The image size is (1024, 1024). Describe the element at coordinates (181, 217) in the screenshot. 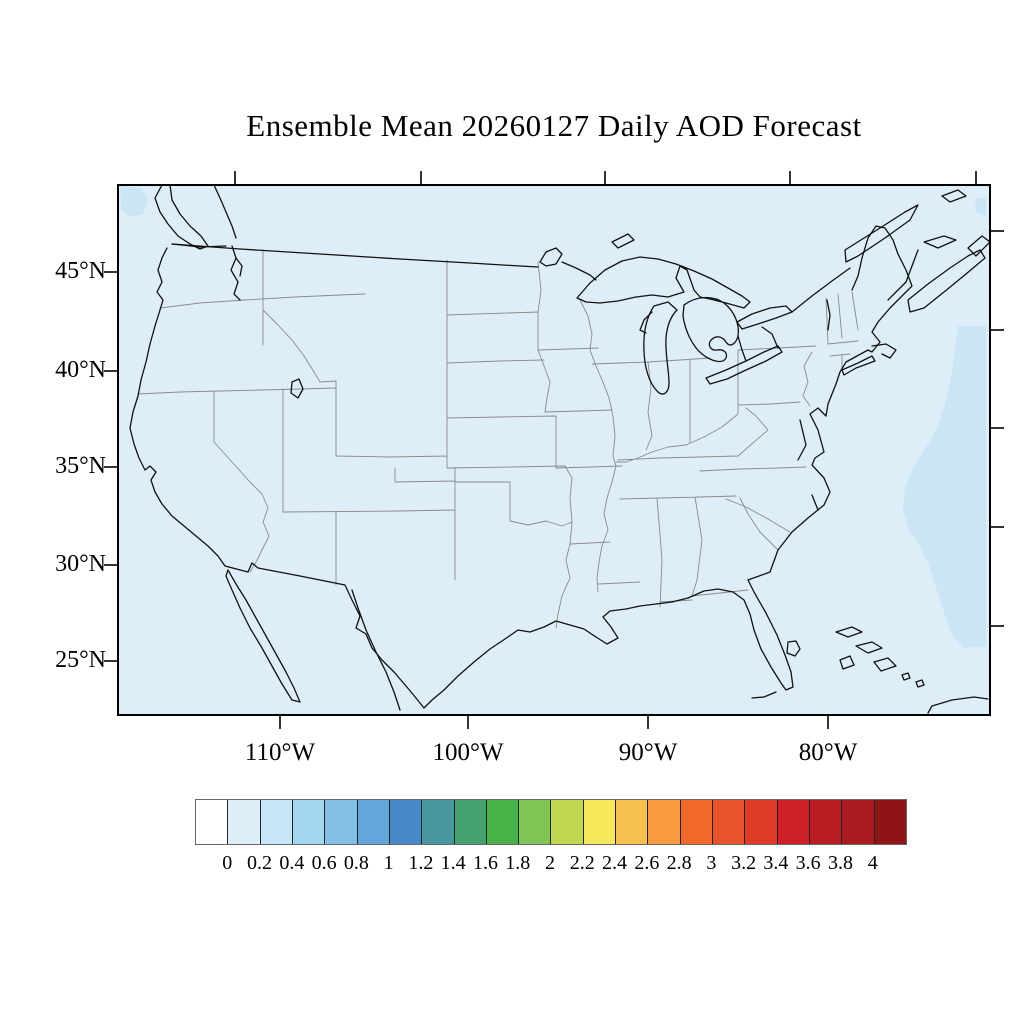

I see `vancouver-island` at that location.